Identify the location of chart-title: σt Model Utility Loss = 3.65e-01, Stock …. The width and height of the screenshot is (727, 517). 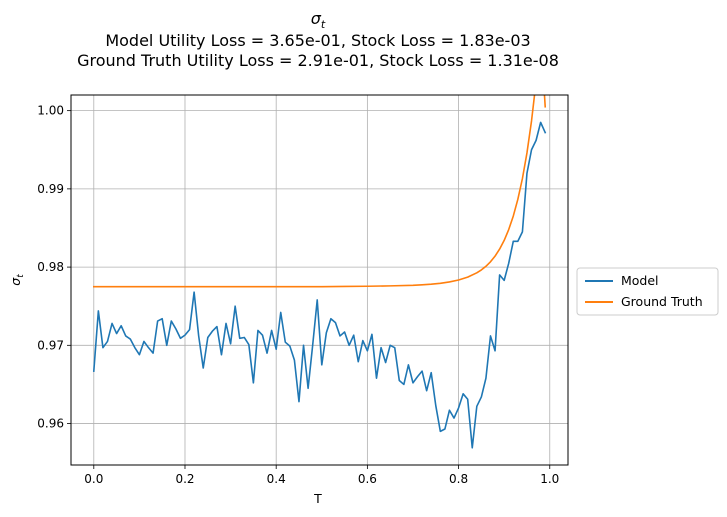
(318, 39).